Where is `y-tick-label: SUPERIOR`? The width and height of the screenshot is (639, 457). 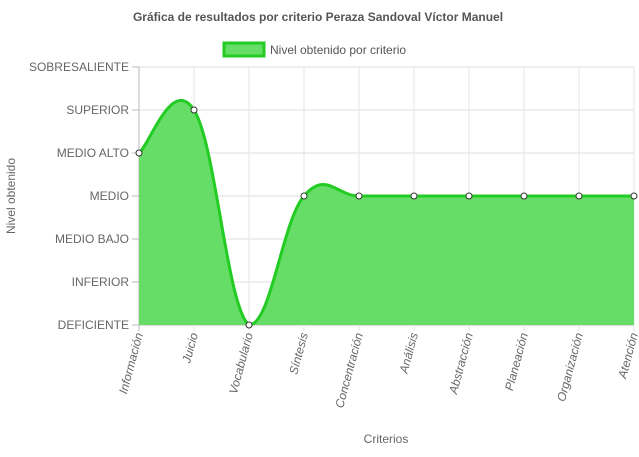
y-tick-label: SUPERIOR is located at coordinates (97, 110).